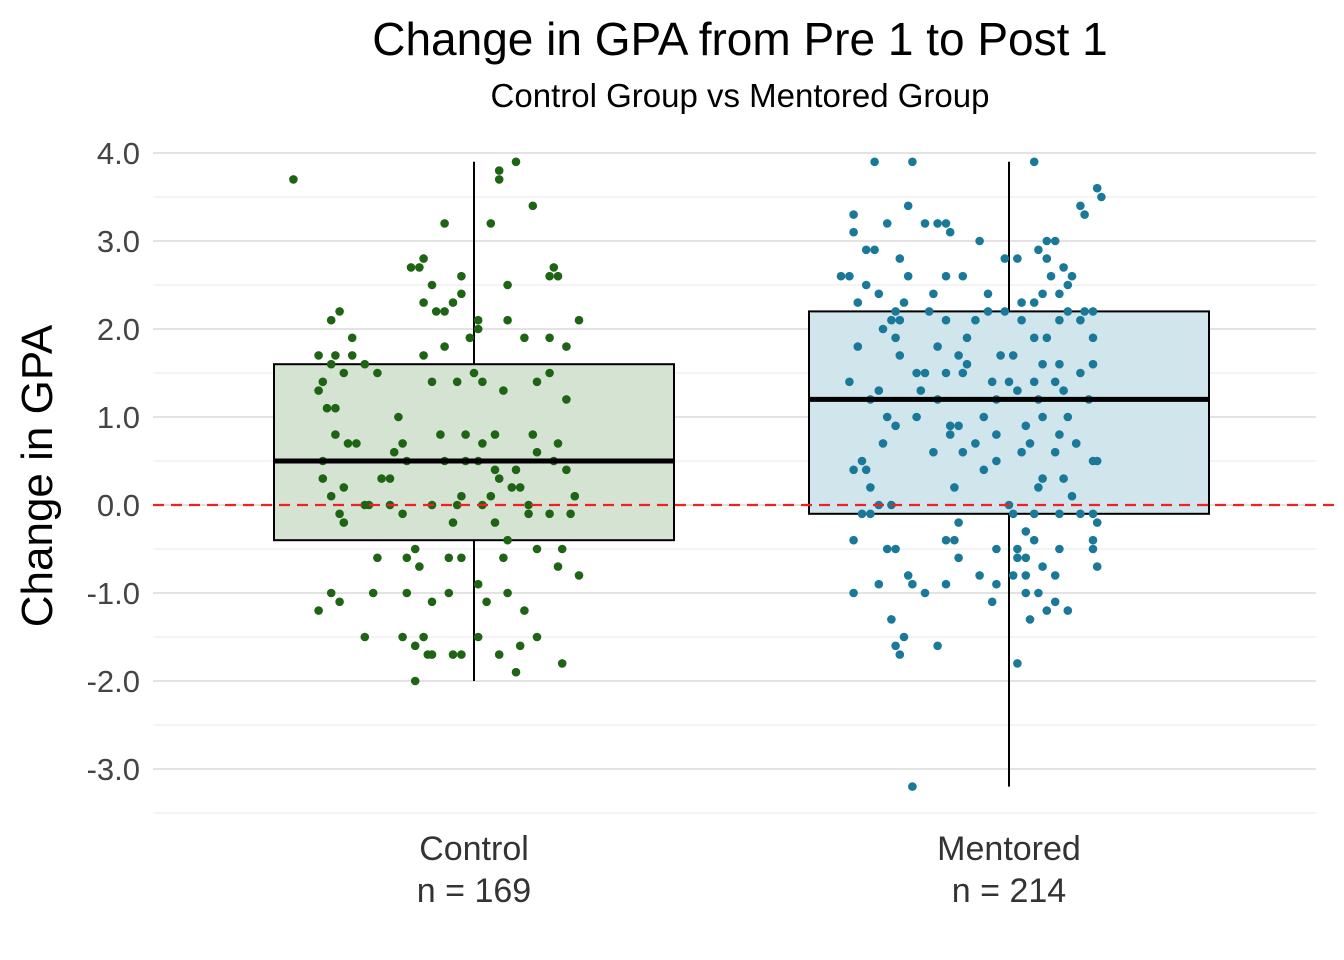  I want to click on y-axis-ticks: -3.0 -2.0 -1.0 0.0 1.0 2.0 3.0 4.0, so click(113, 461).